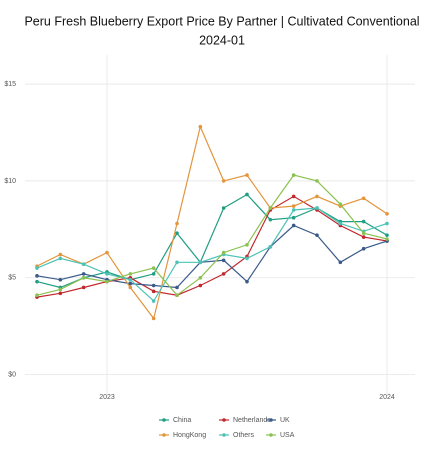  What do you see at coordinates (10, 84) in the screenshot?
I see `y-tick-label: $15` at bounding box center [10, 84].